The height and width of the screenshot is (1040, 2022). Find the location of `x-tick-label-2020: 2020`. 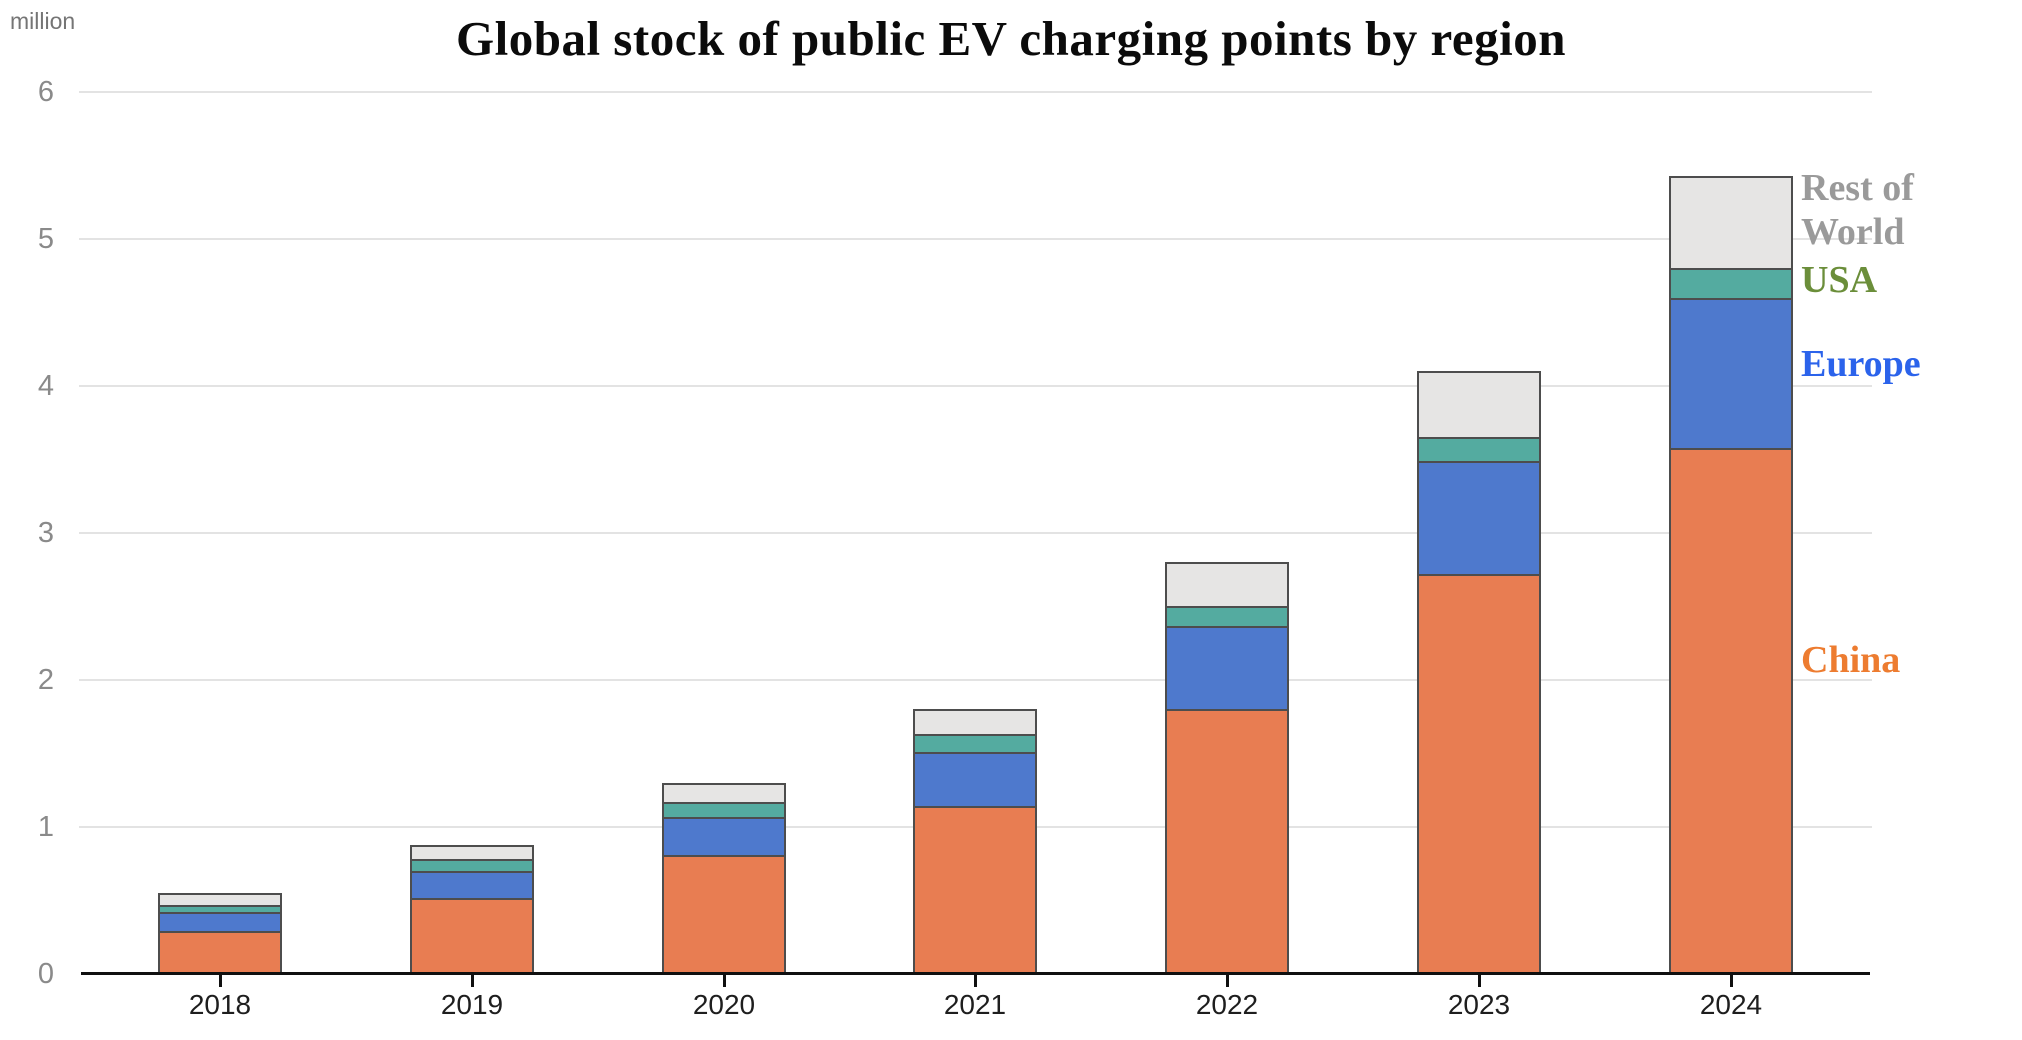

x-tick-label-2020: 2020 is located at coordinates (724, 1004).